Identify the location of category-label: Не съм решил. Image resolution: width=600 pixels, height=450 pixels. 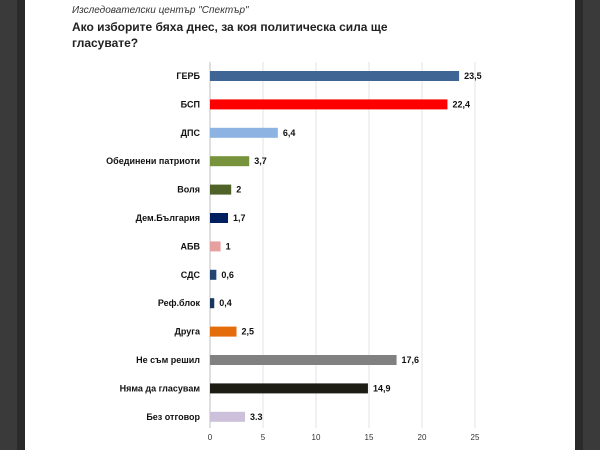
(168, 360).